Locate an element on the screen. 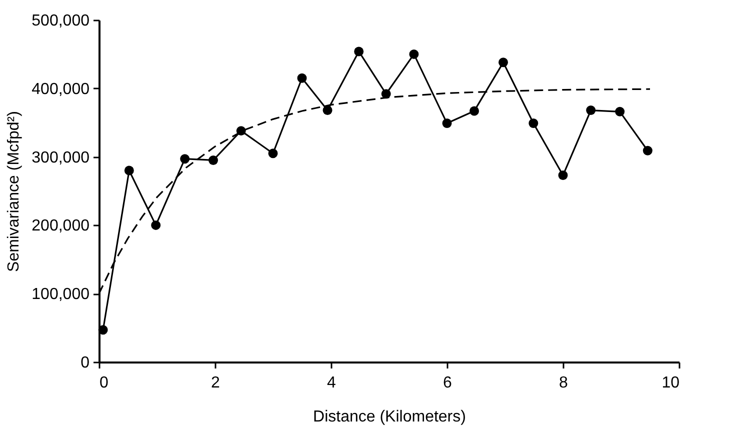 This screenshot has height=447, width=734. x-tick-label: 2 is located at coordinates (215, 383).